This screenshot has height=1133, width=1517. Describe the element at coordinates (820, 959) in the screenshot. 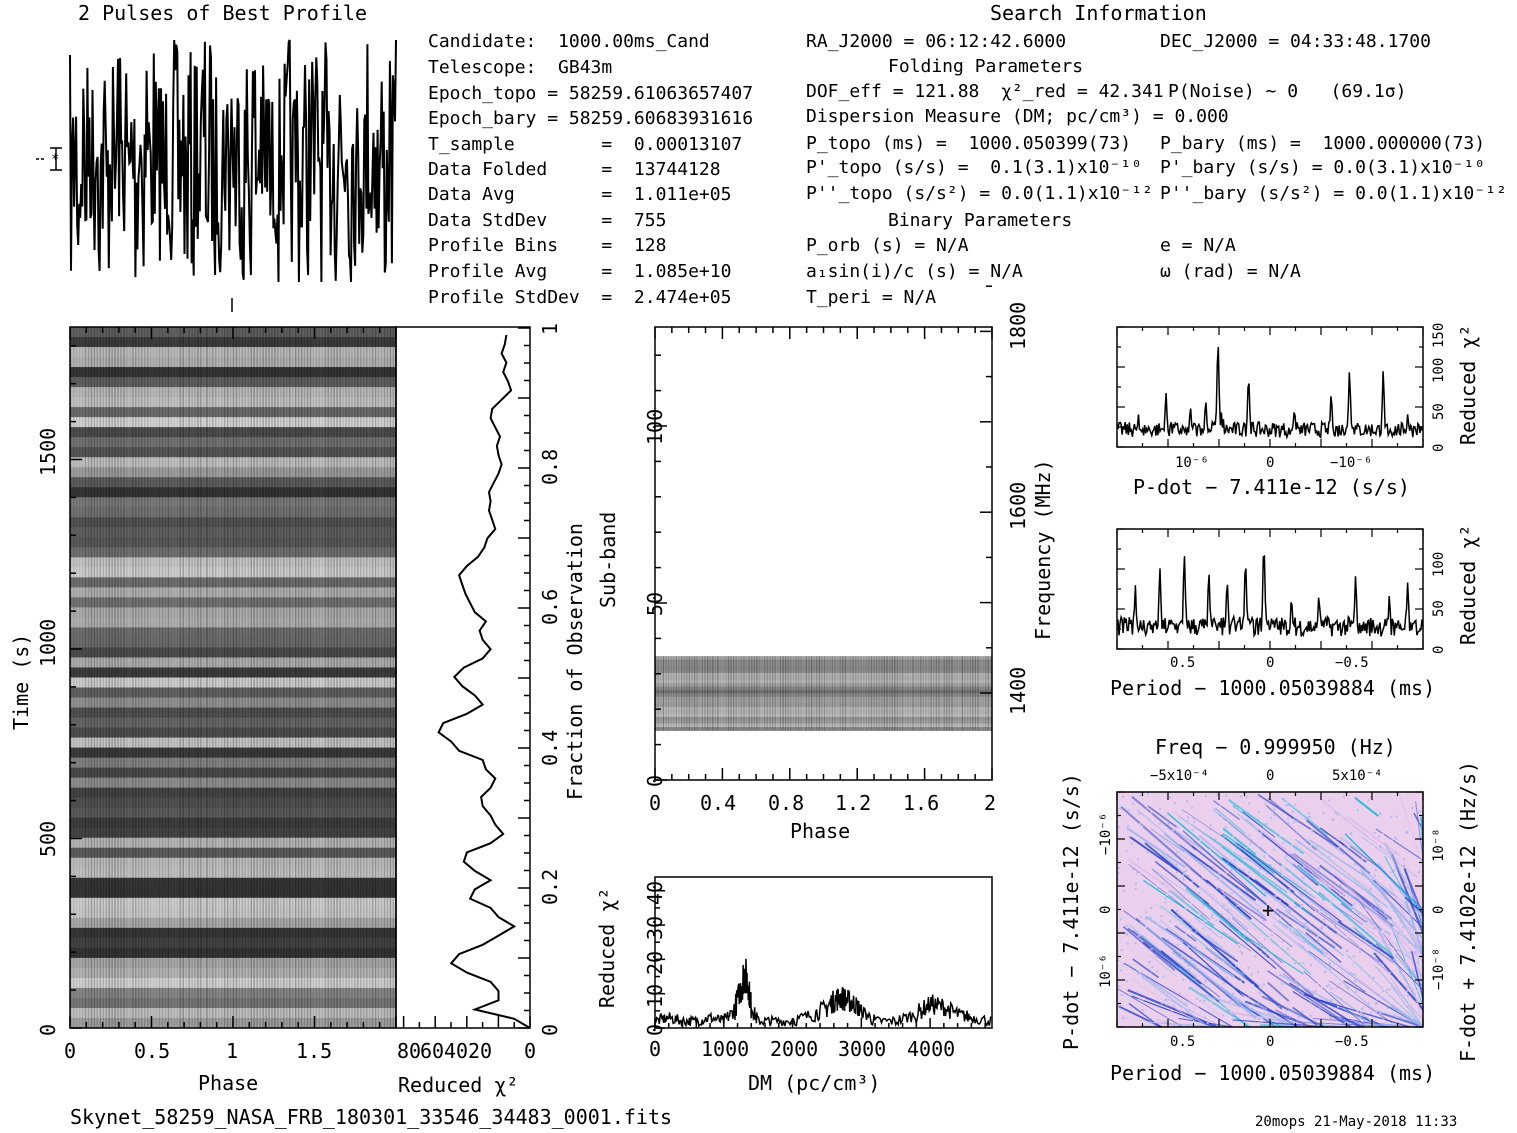

I see `dm-ticks` at that location.